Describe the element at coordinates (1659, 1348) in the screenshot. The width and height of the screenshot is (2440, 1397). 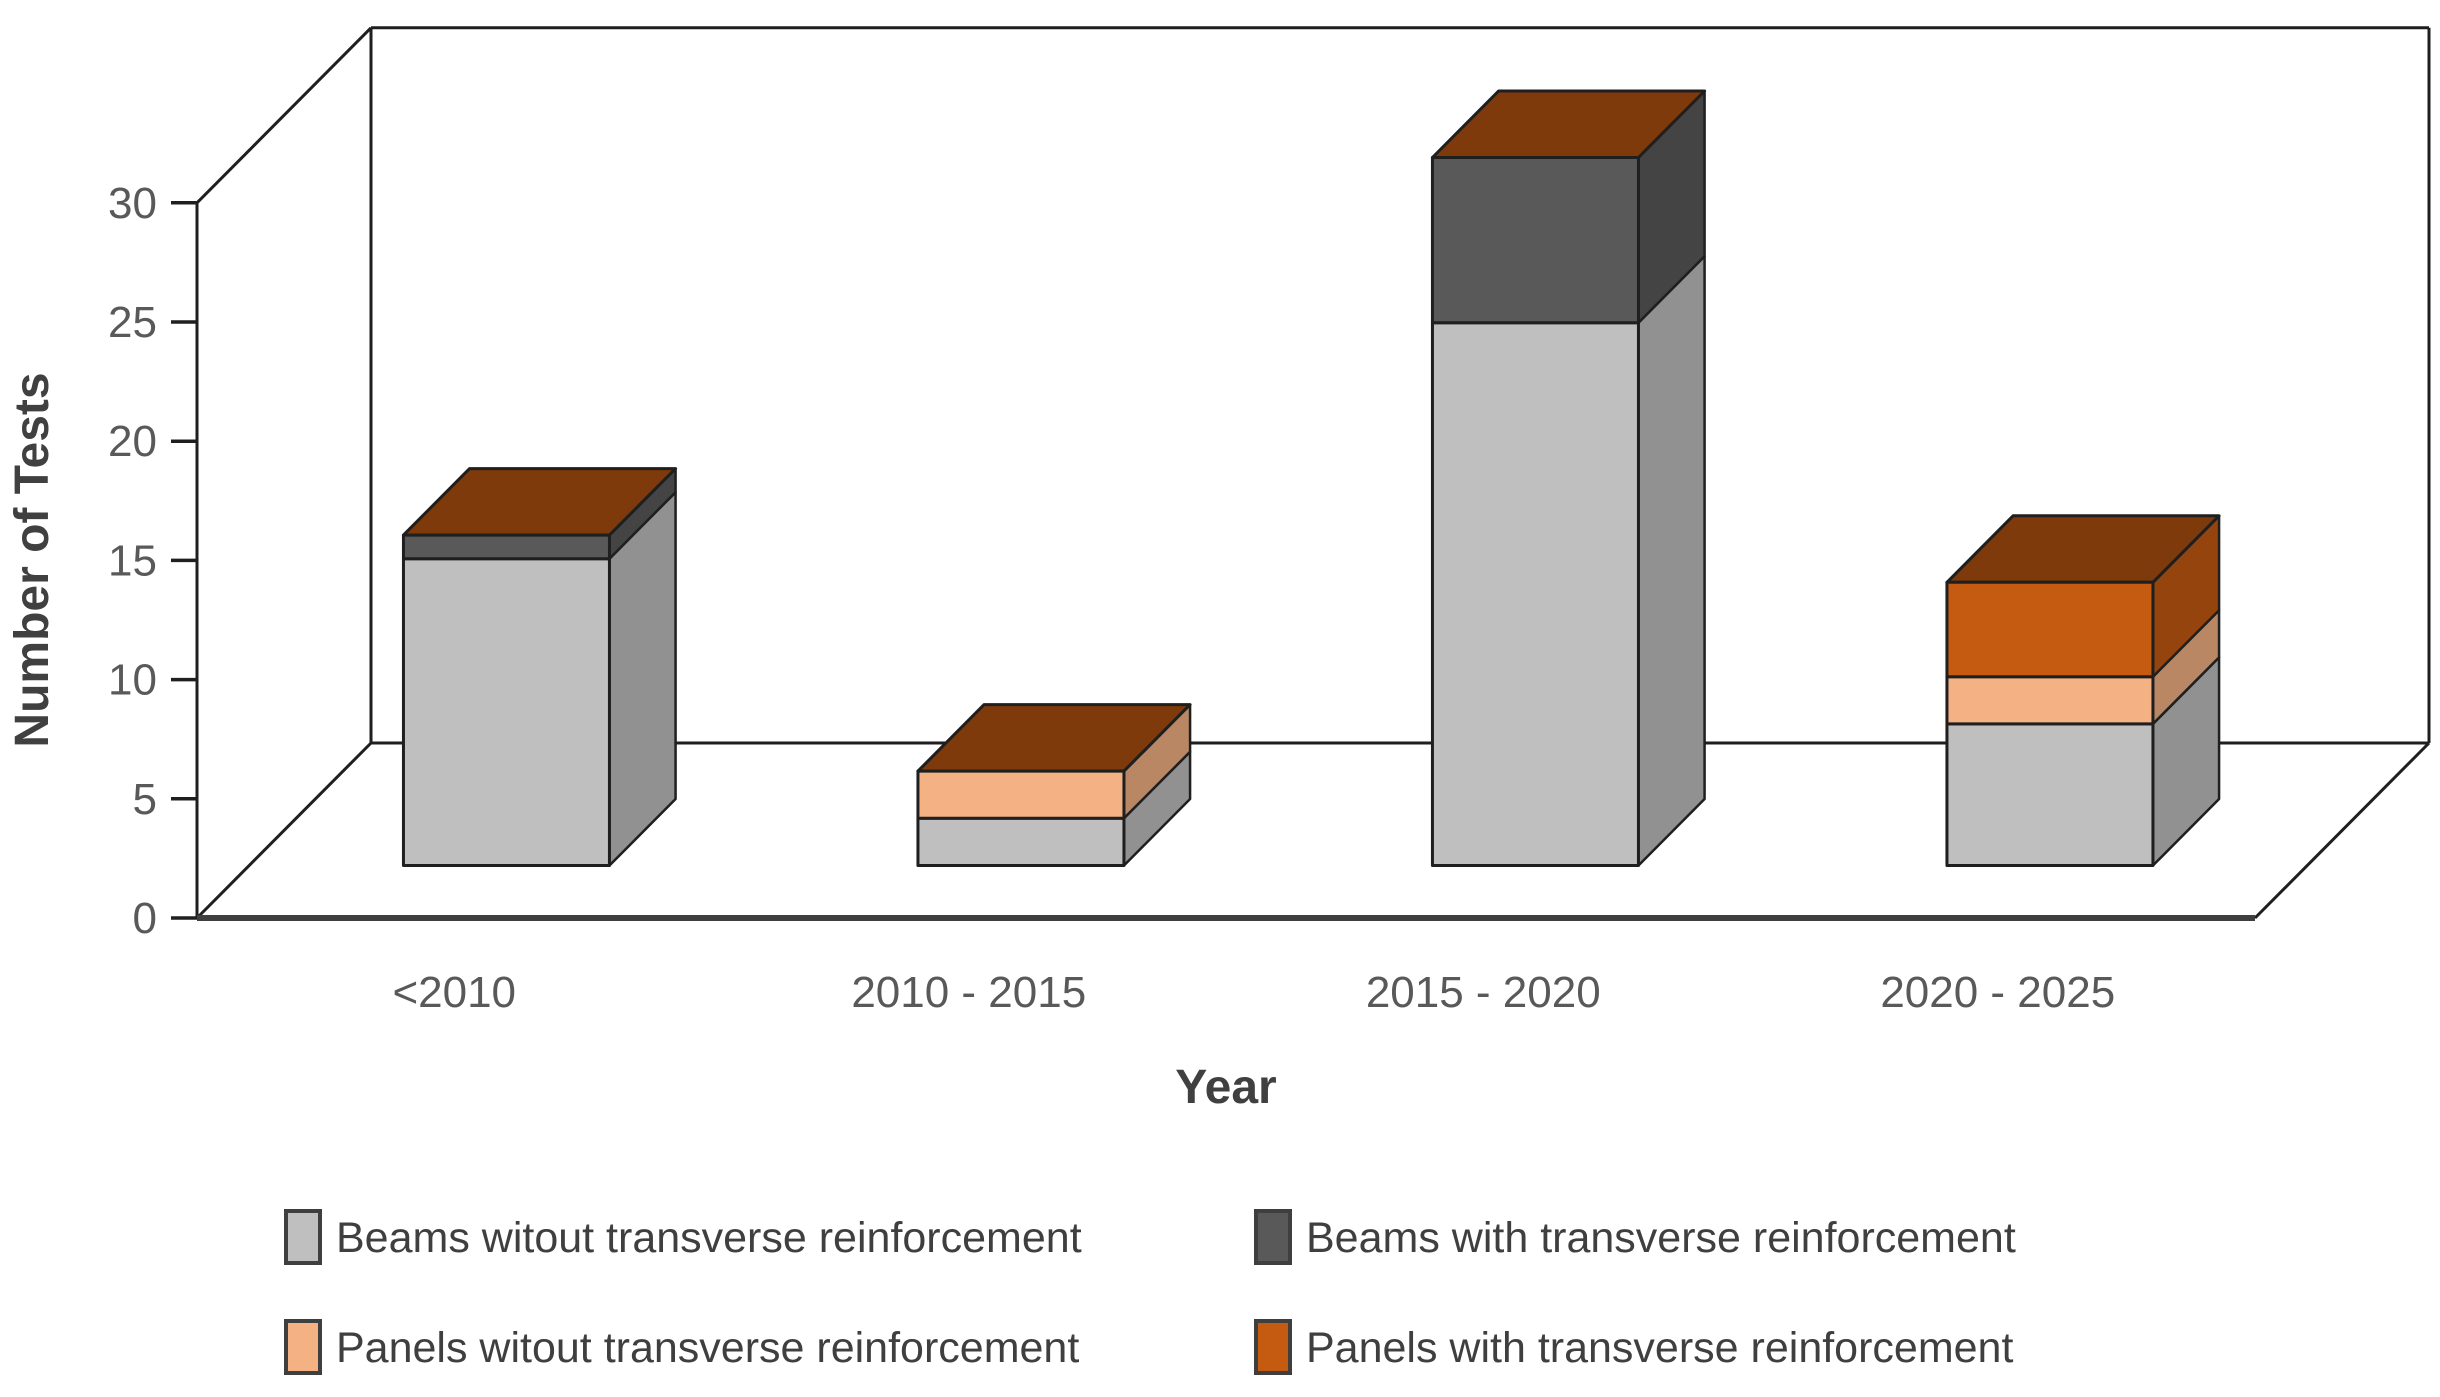
I see `legend-label-4: Panels with transverse reinforcement` at that location.